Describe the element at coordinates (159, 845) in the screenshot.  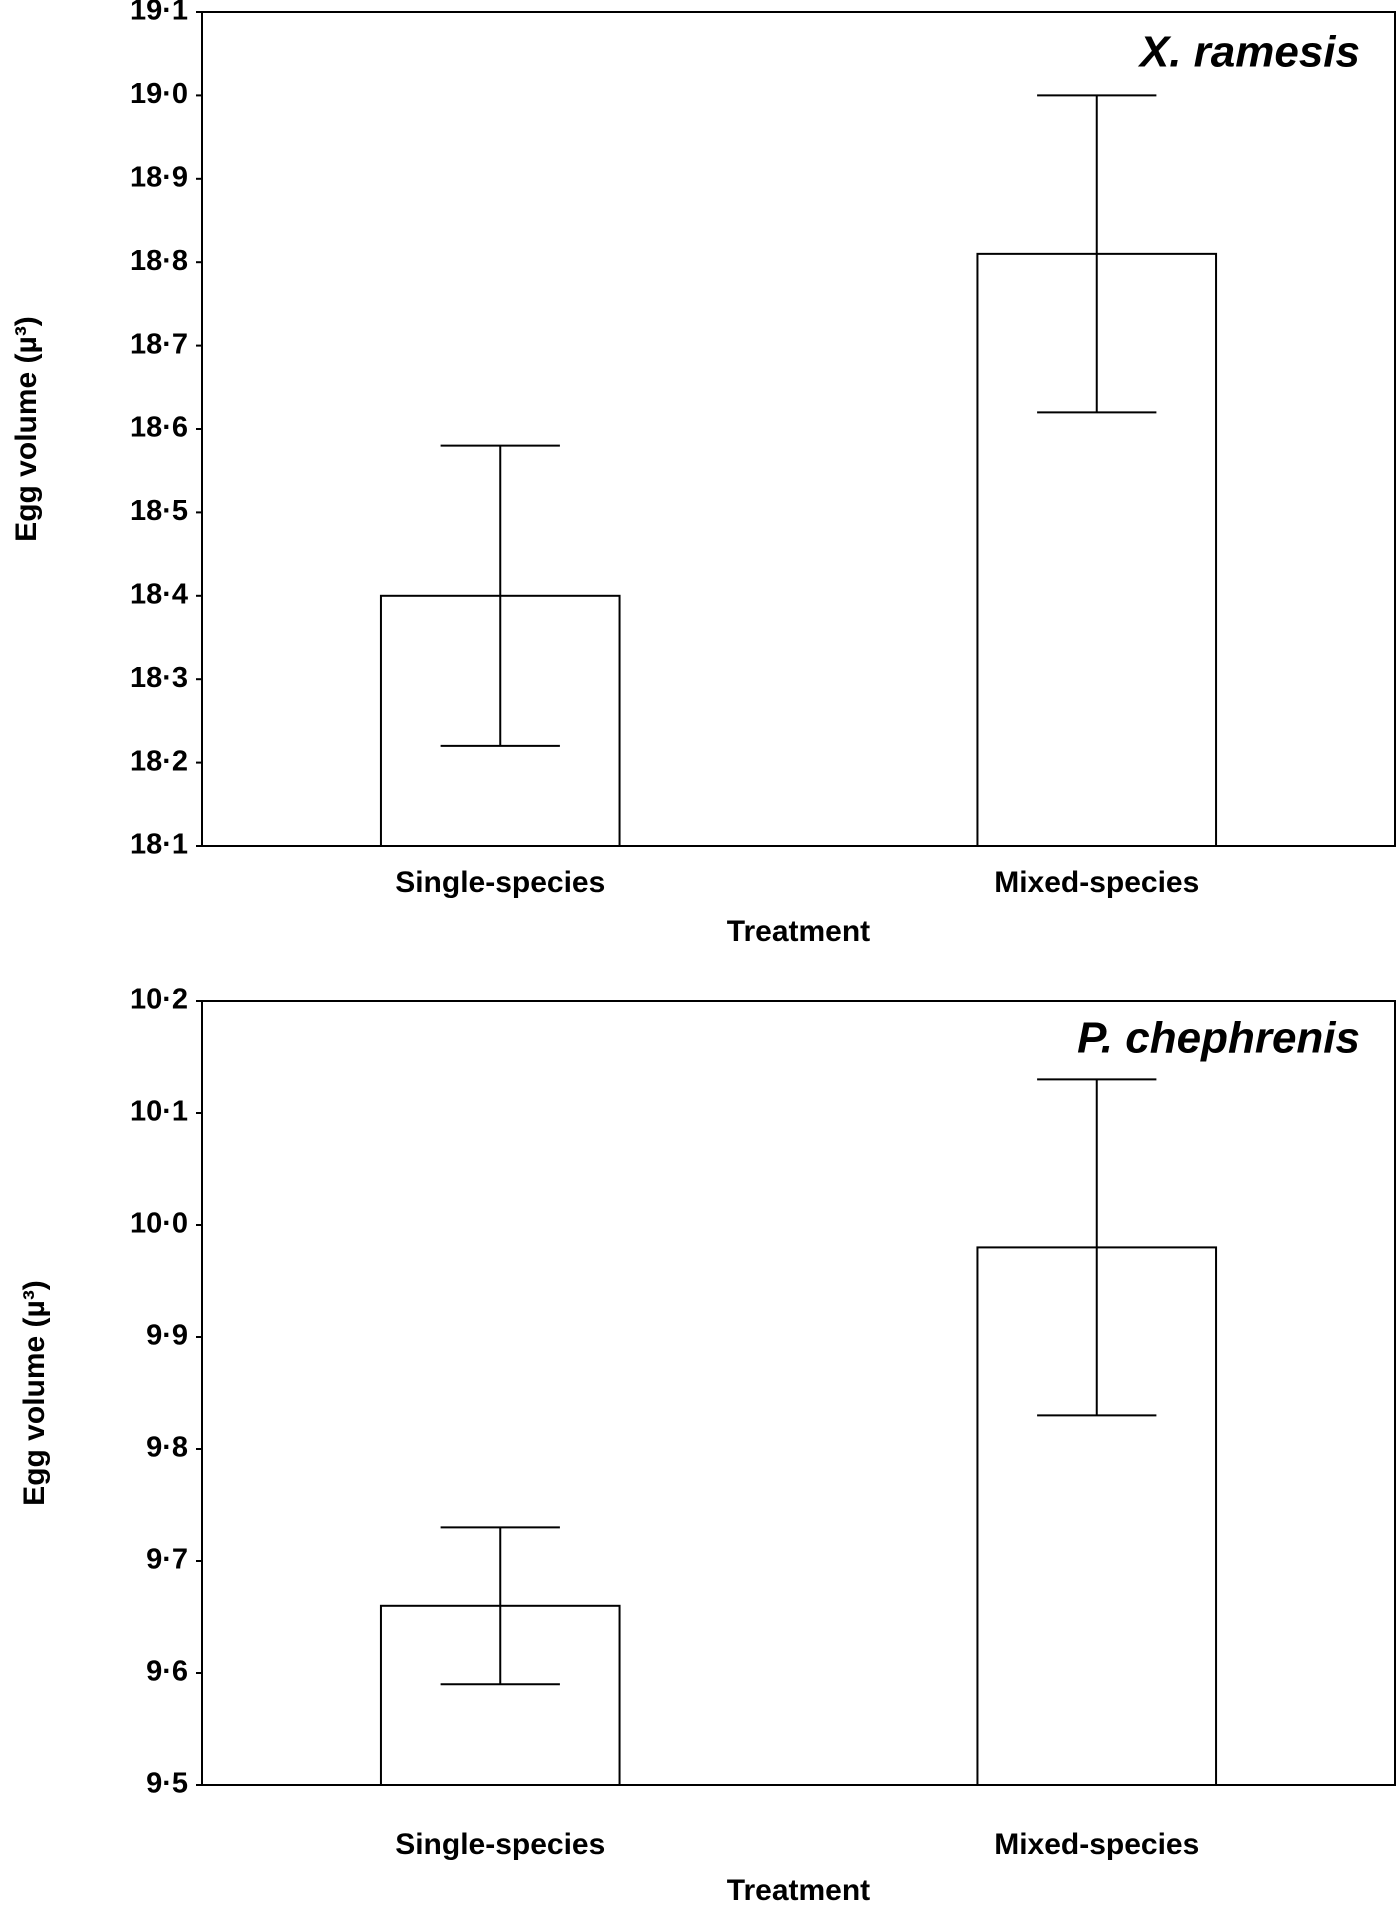
I see `y-tick-label: 18·1` at that location.